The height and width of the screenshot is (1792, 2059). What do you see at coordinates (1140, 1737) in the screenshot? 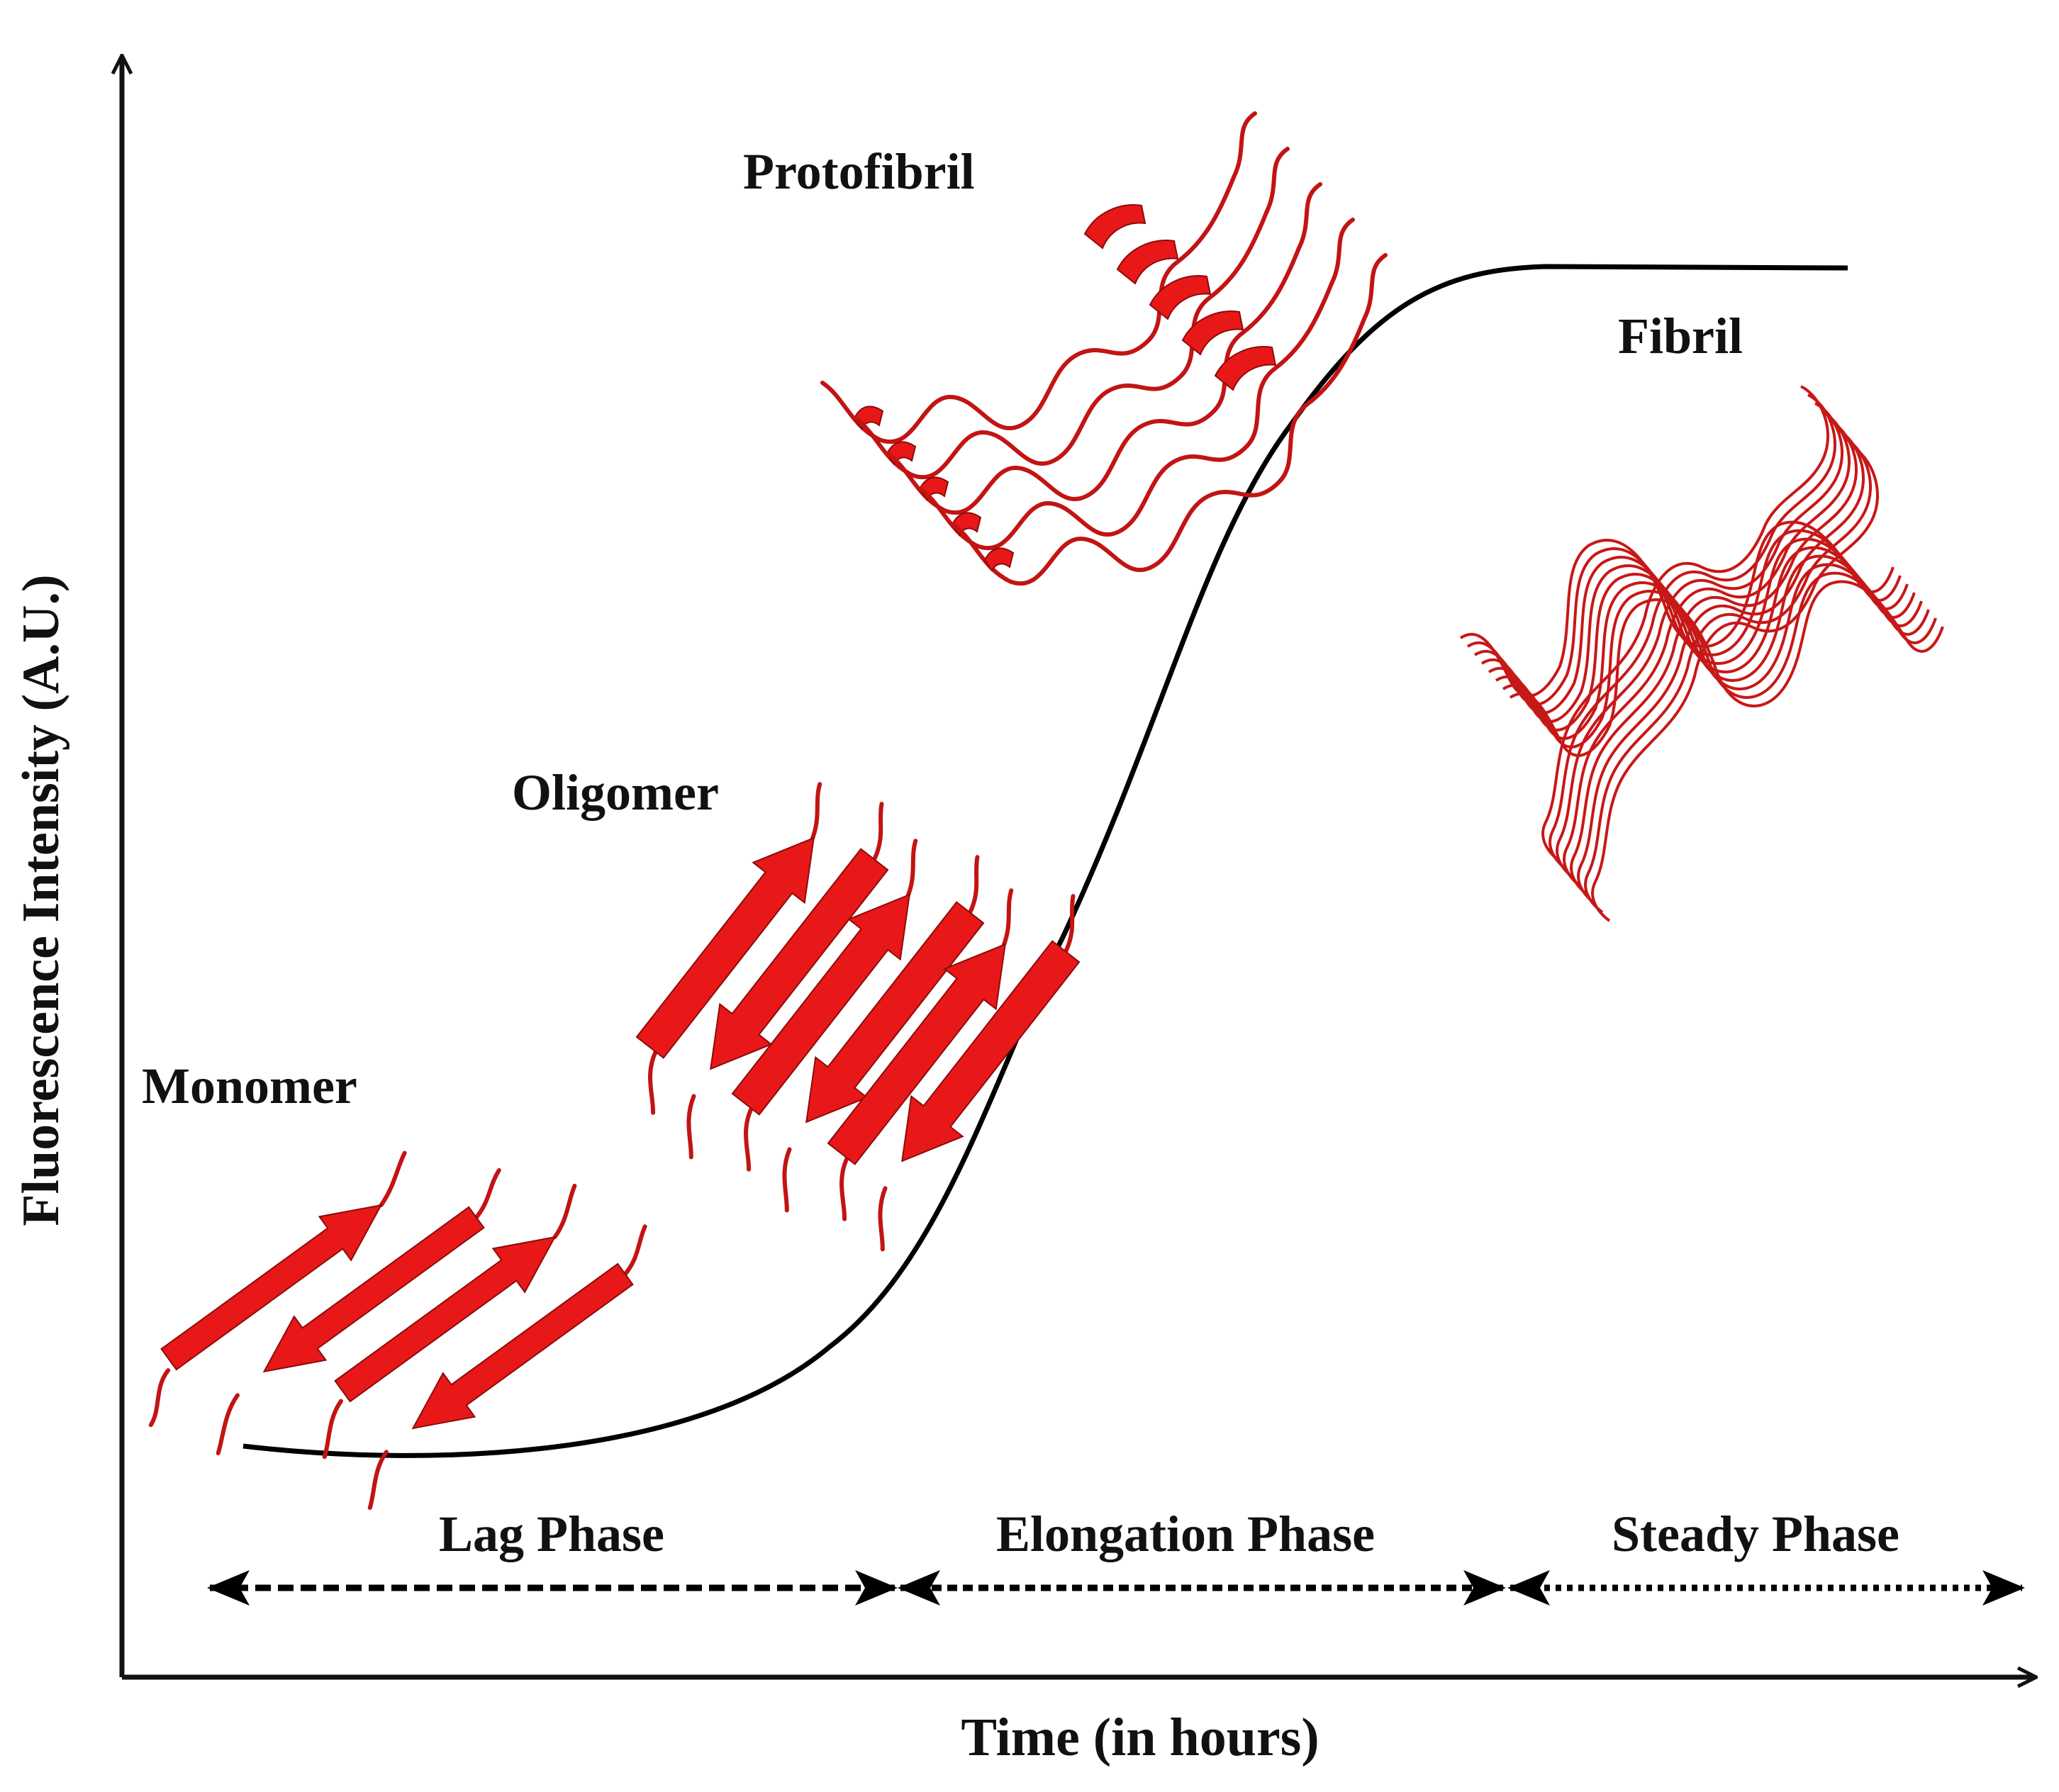
I see `x-axis-label: Time (in hours)` at bounding box center [1140, 1737].